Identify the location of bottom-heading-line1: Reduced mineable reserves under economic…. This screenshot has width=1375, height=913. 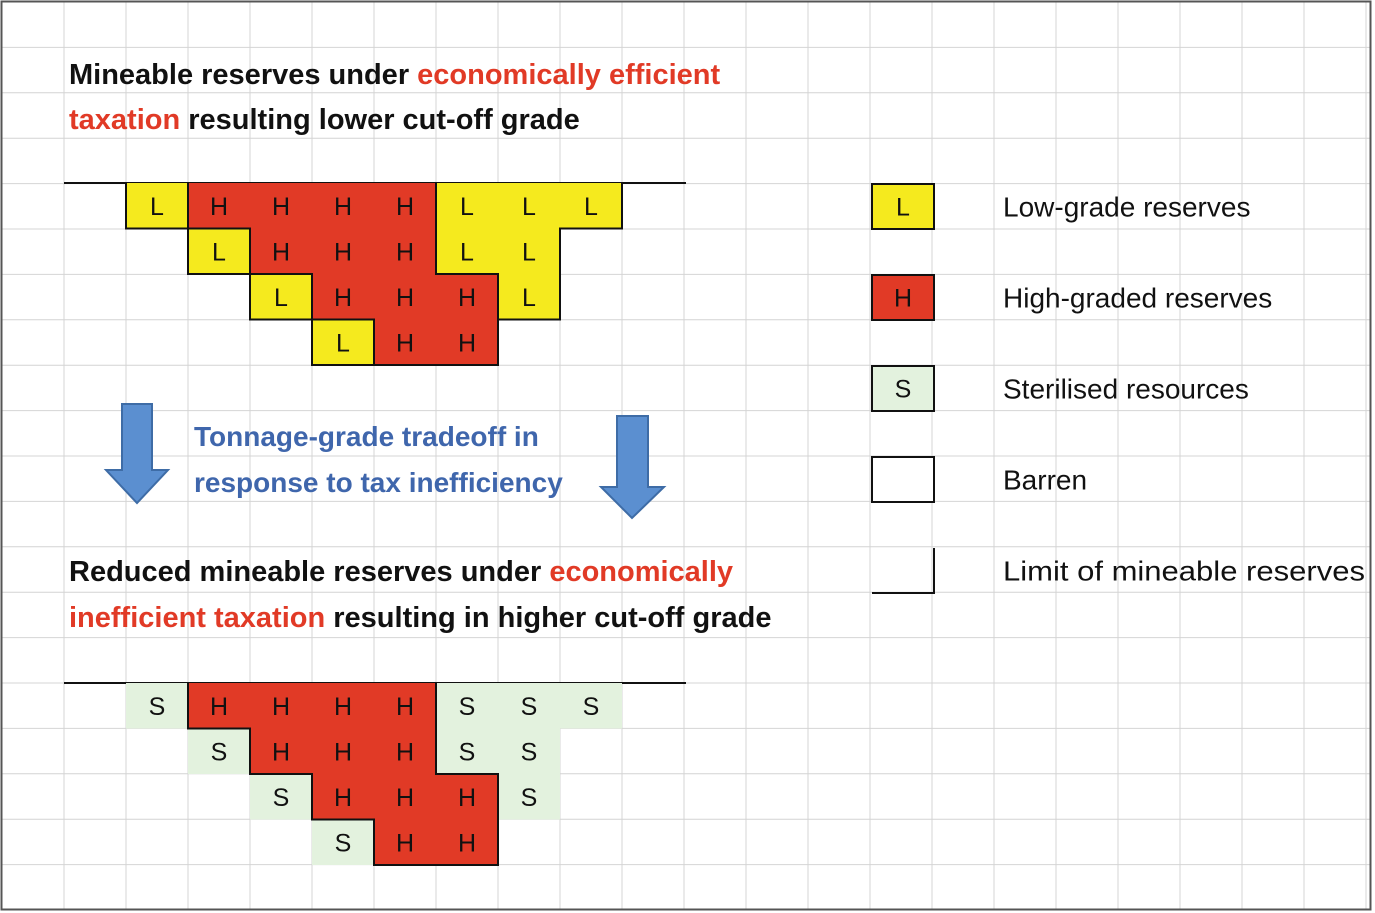
(401, 572).